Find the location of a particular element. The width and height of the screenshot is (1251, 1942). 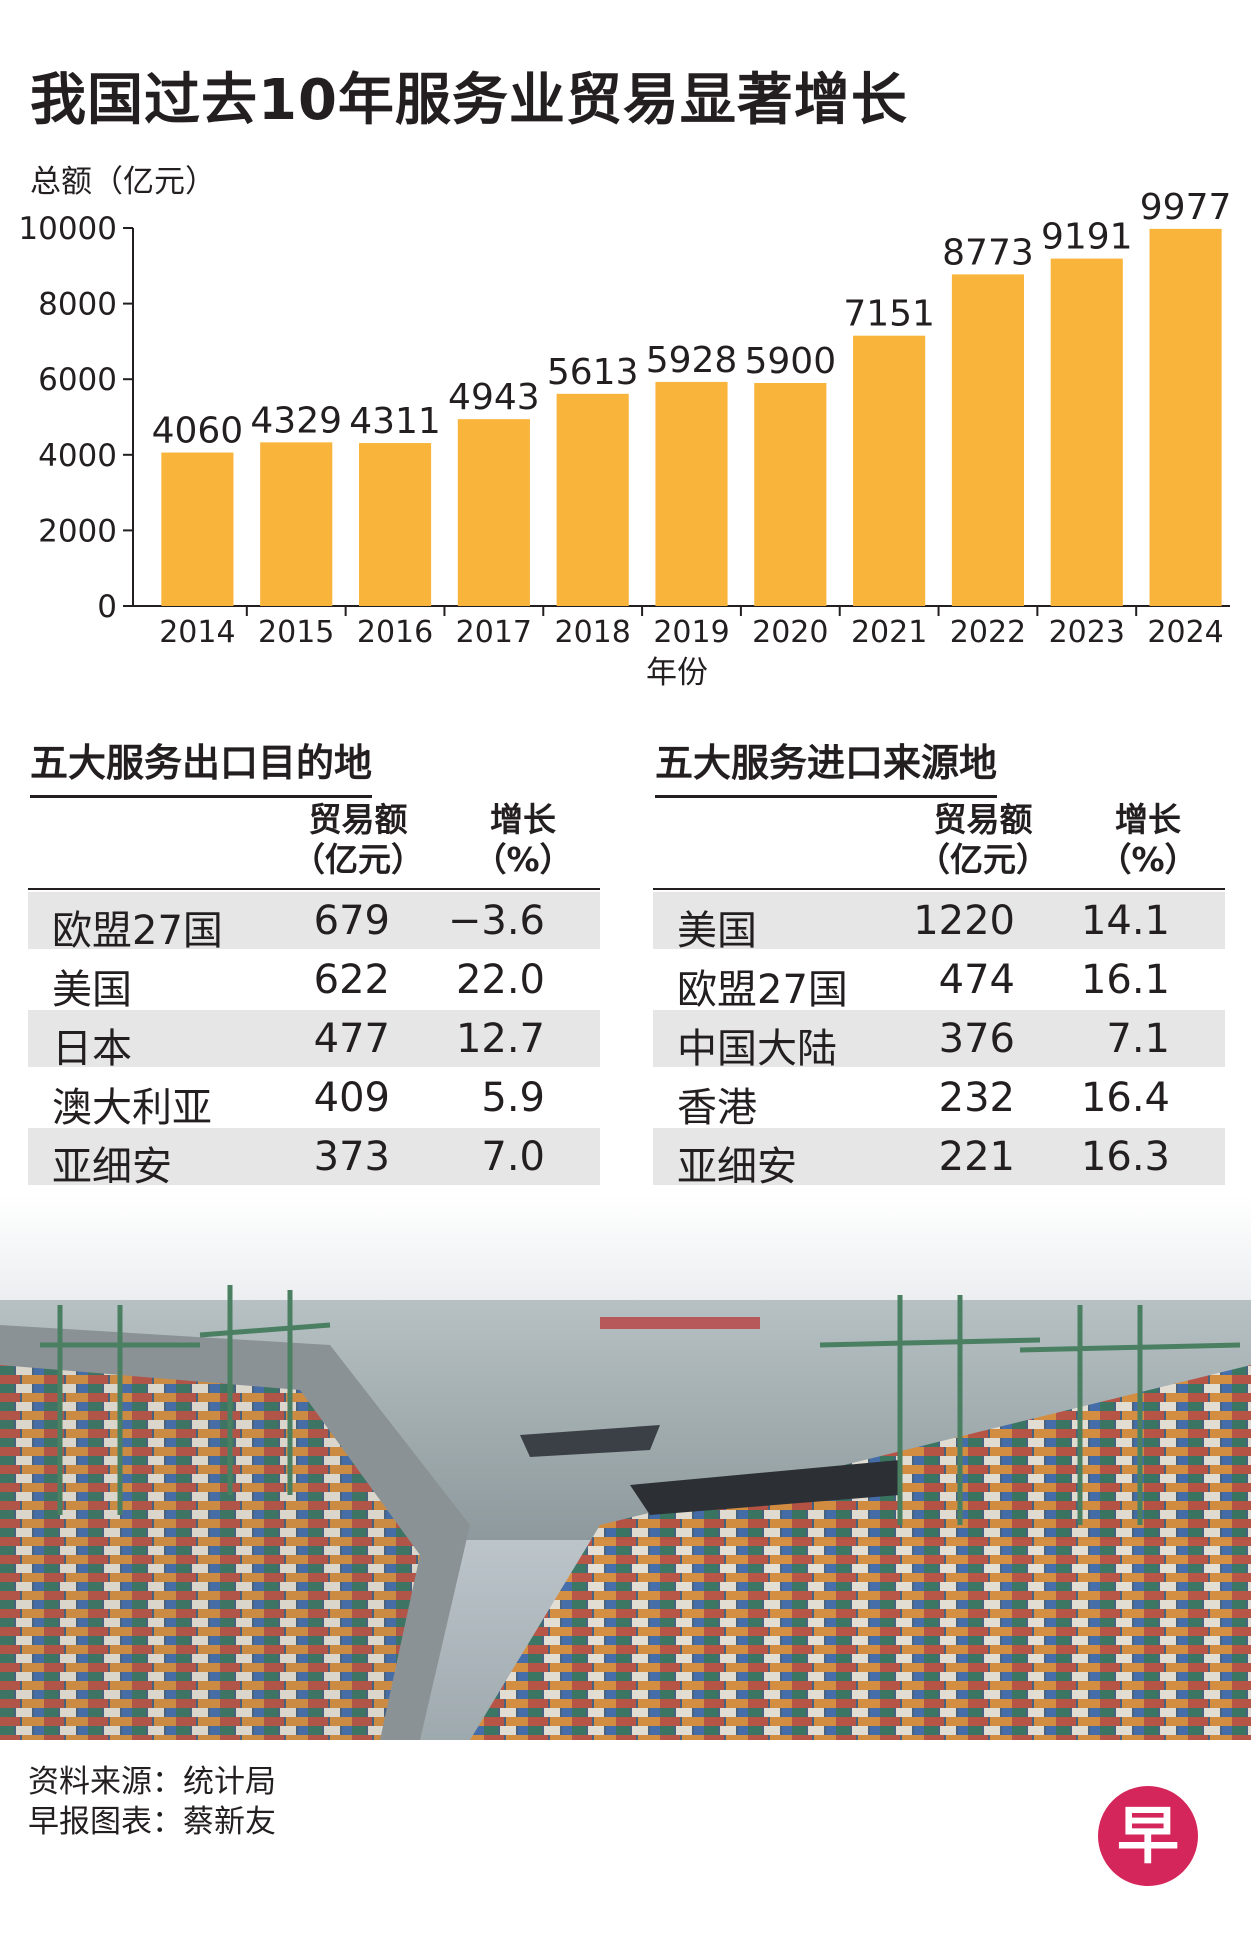

bar-value-label: 9977 is located at coordinates (1186, 207).